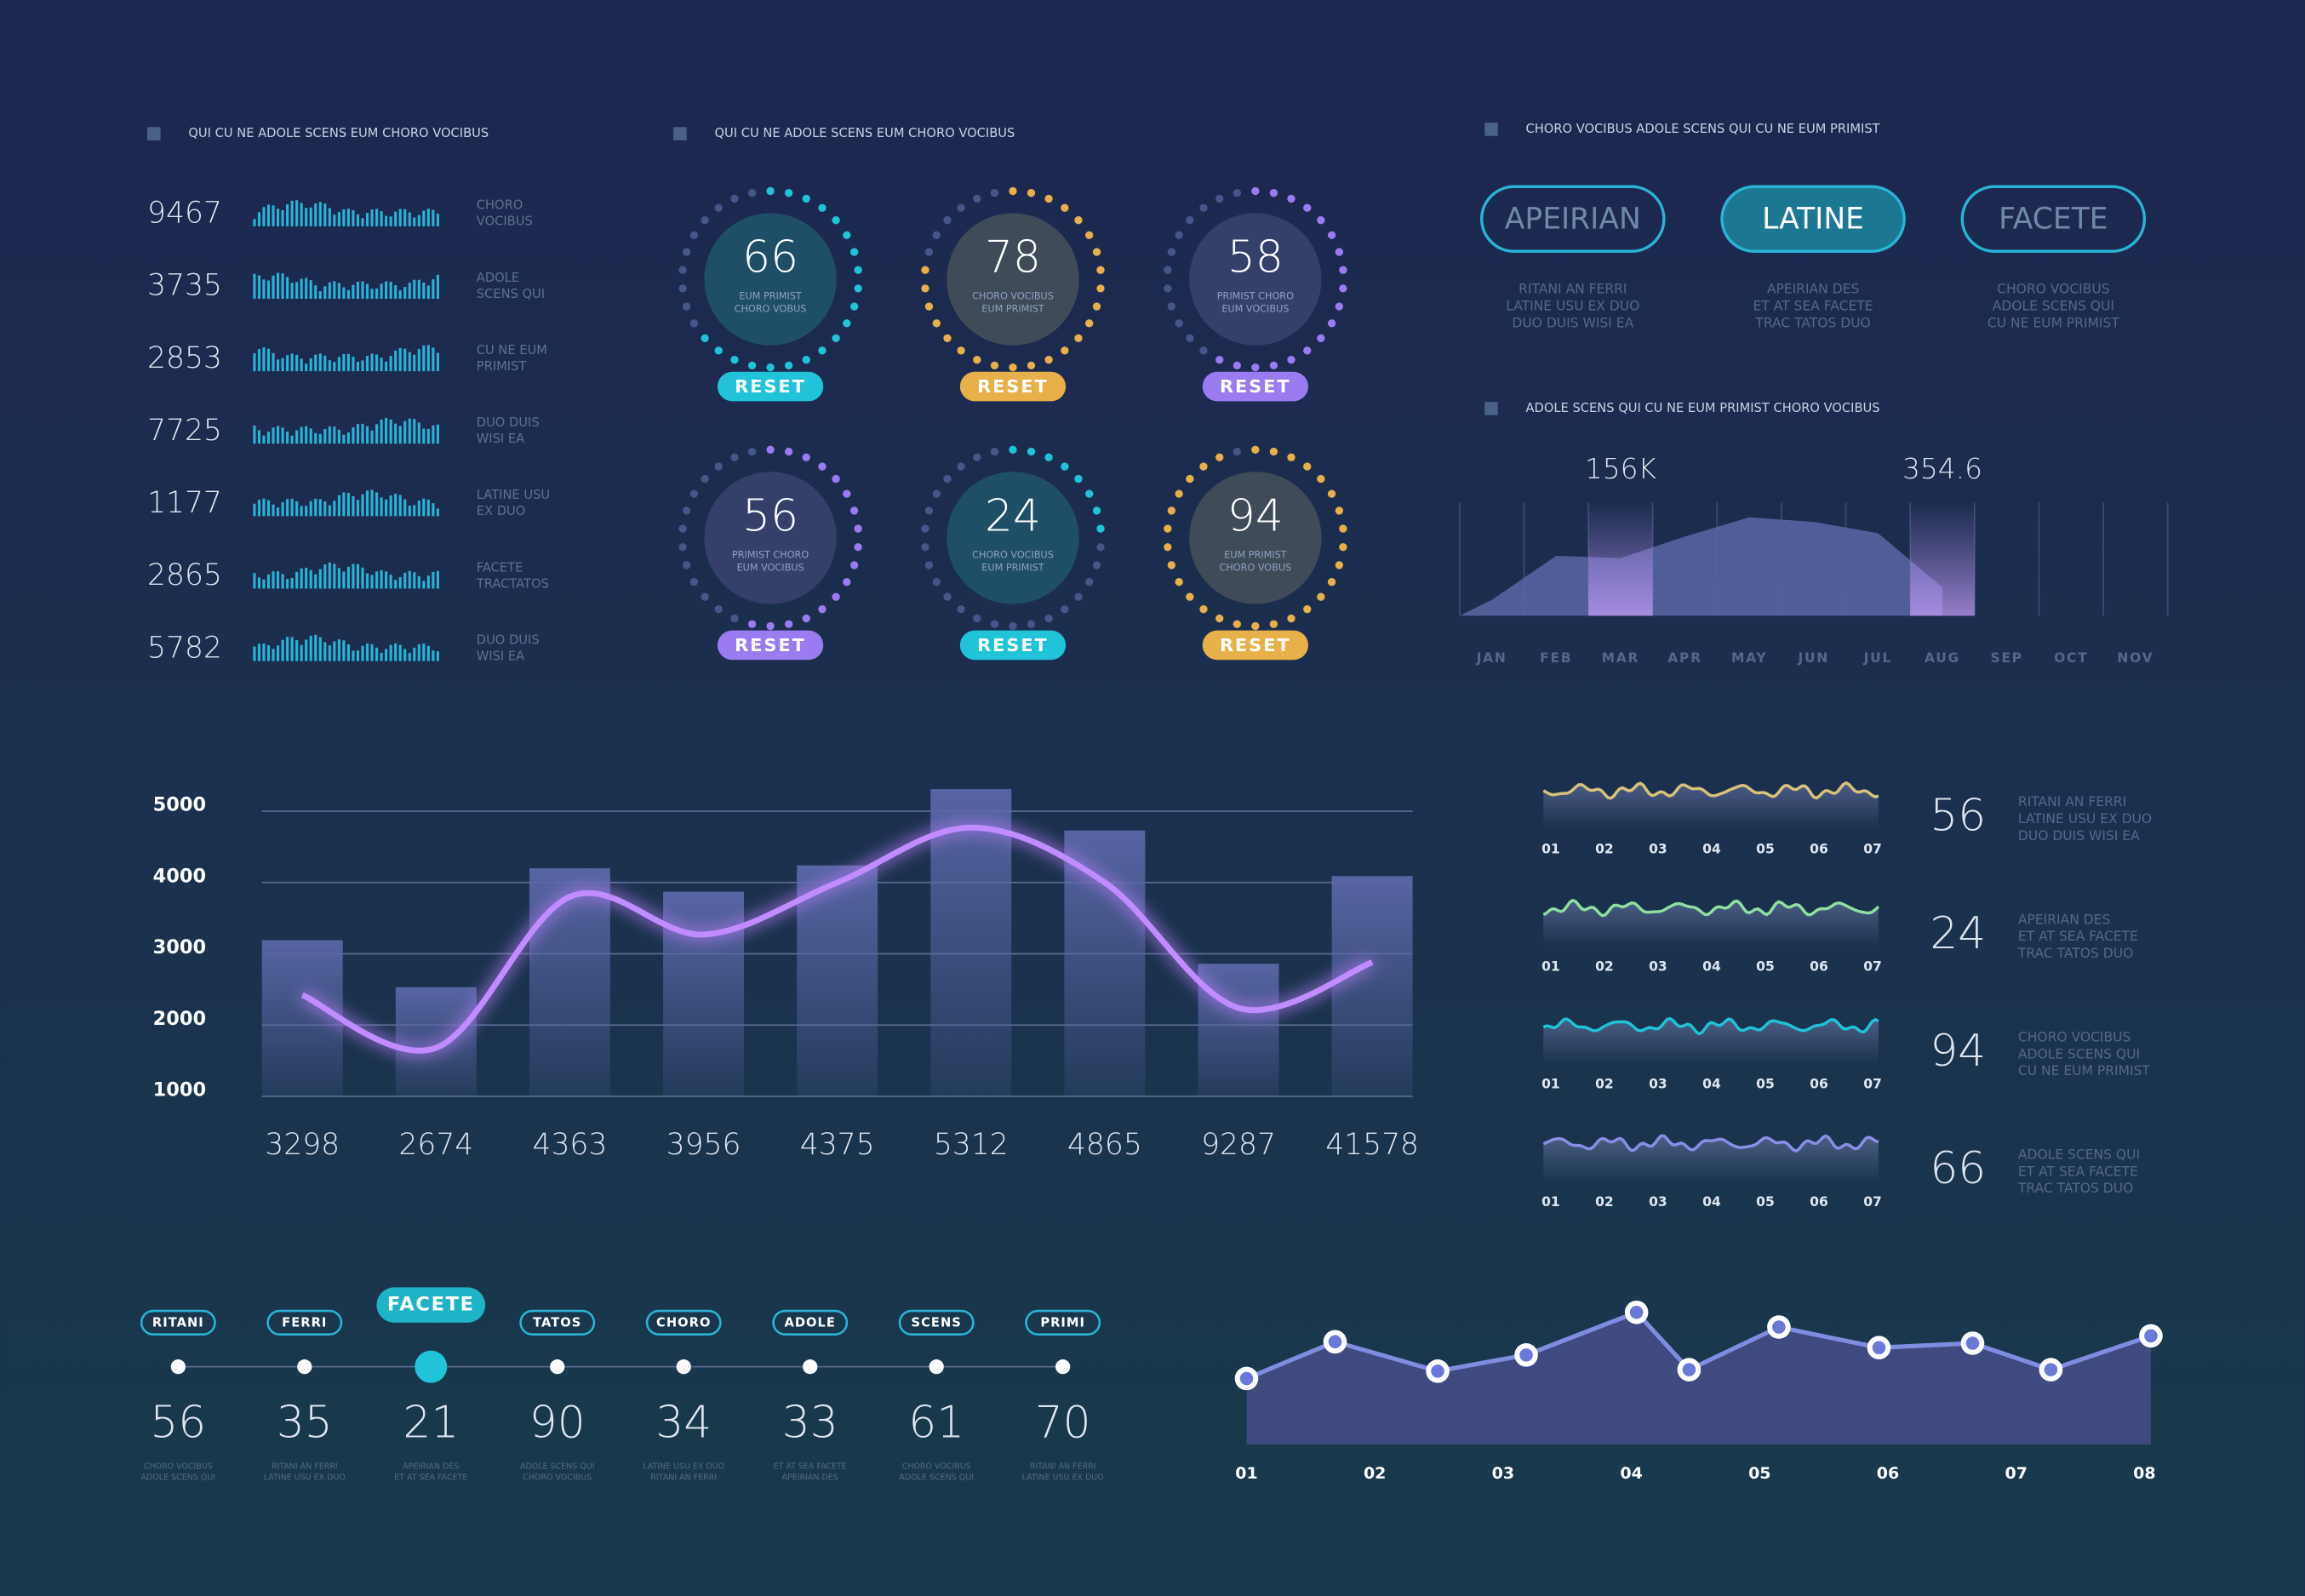 This screenshot has width=2305, height=1596. I want to click on y-tick-label: 2000, so click(179, 1019).